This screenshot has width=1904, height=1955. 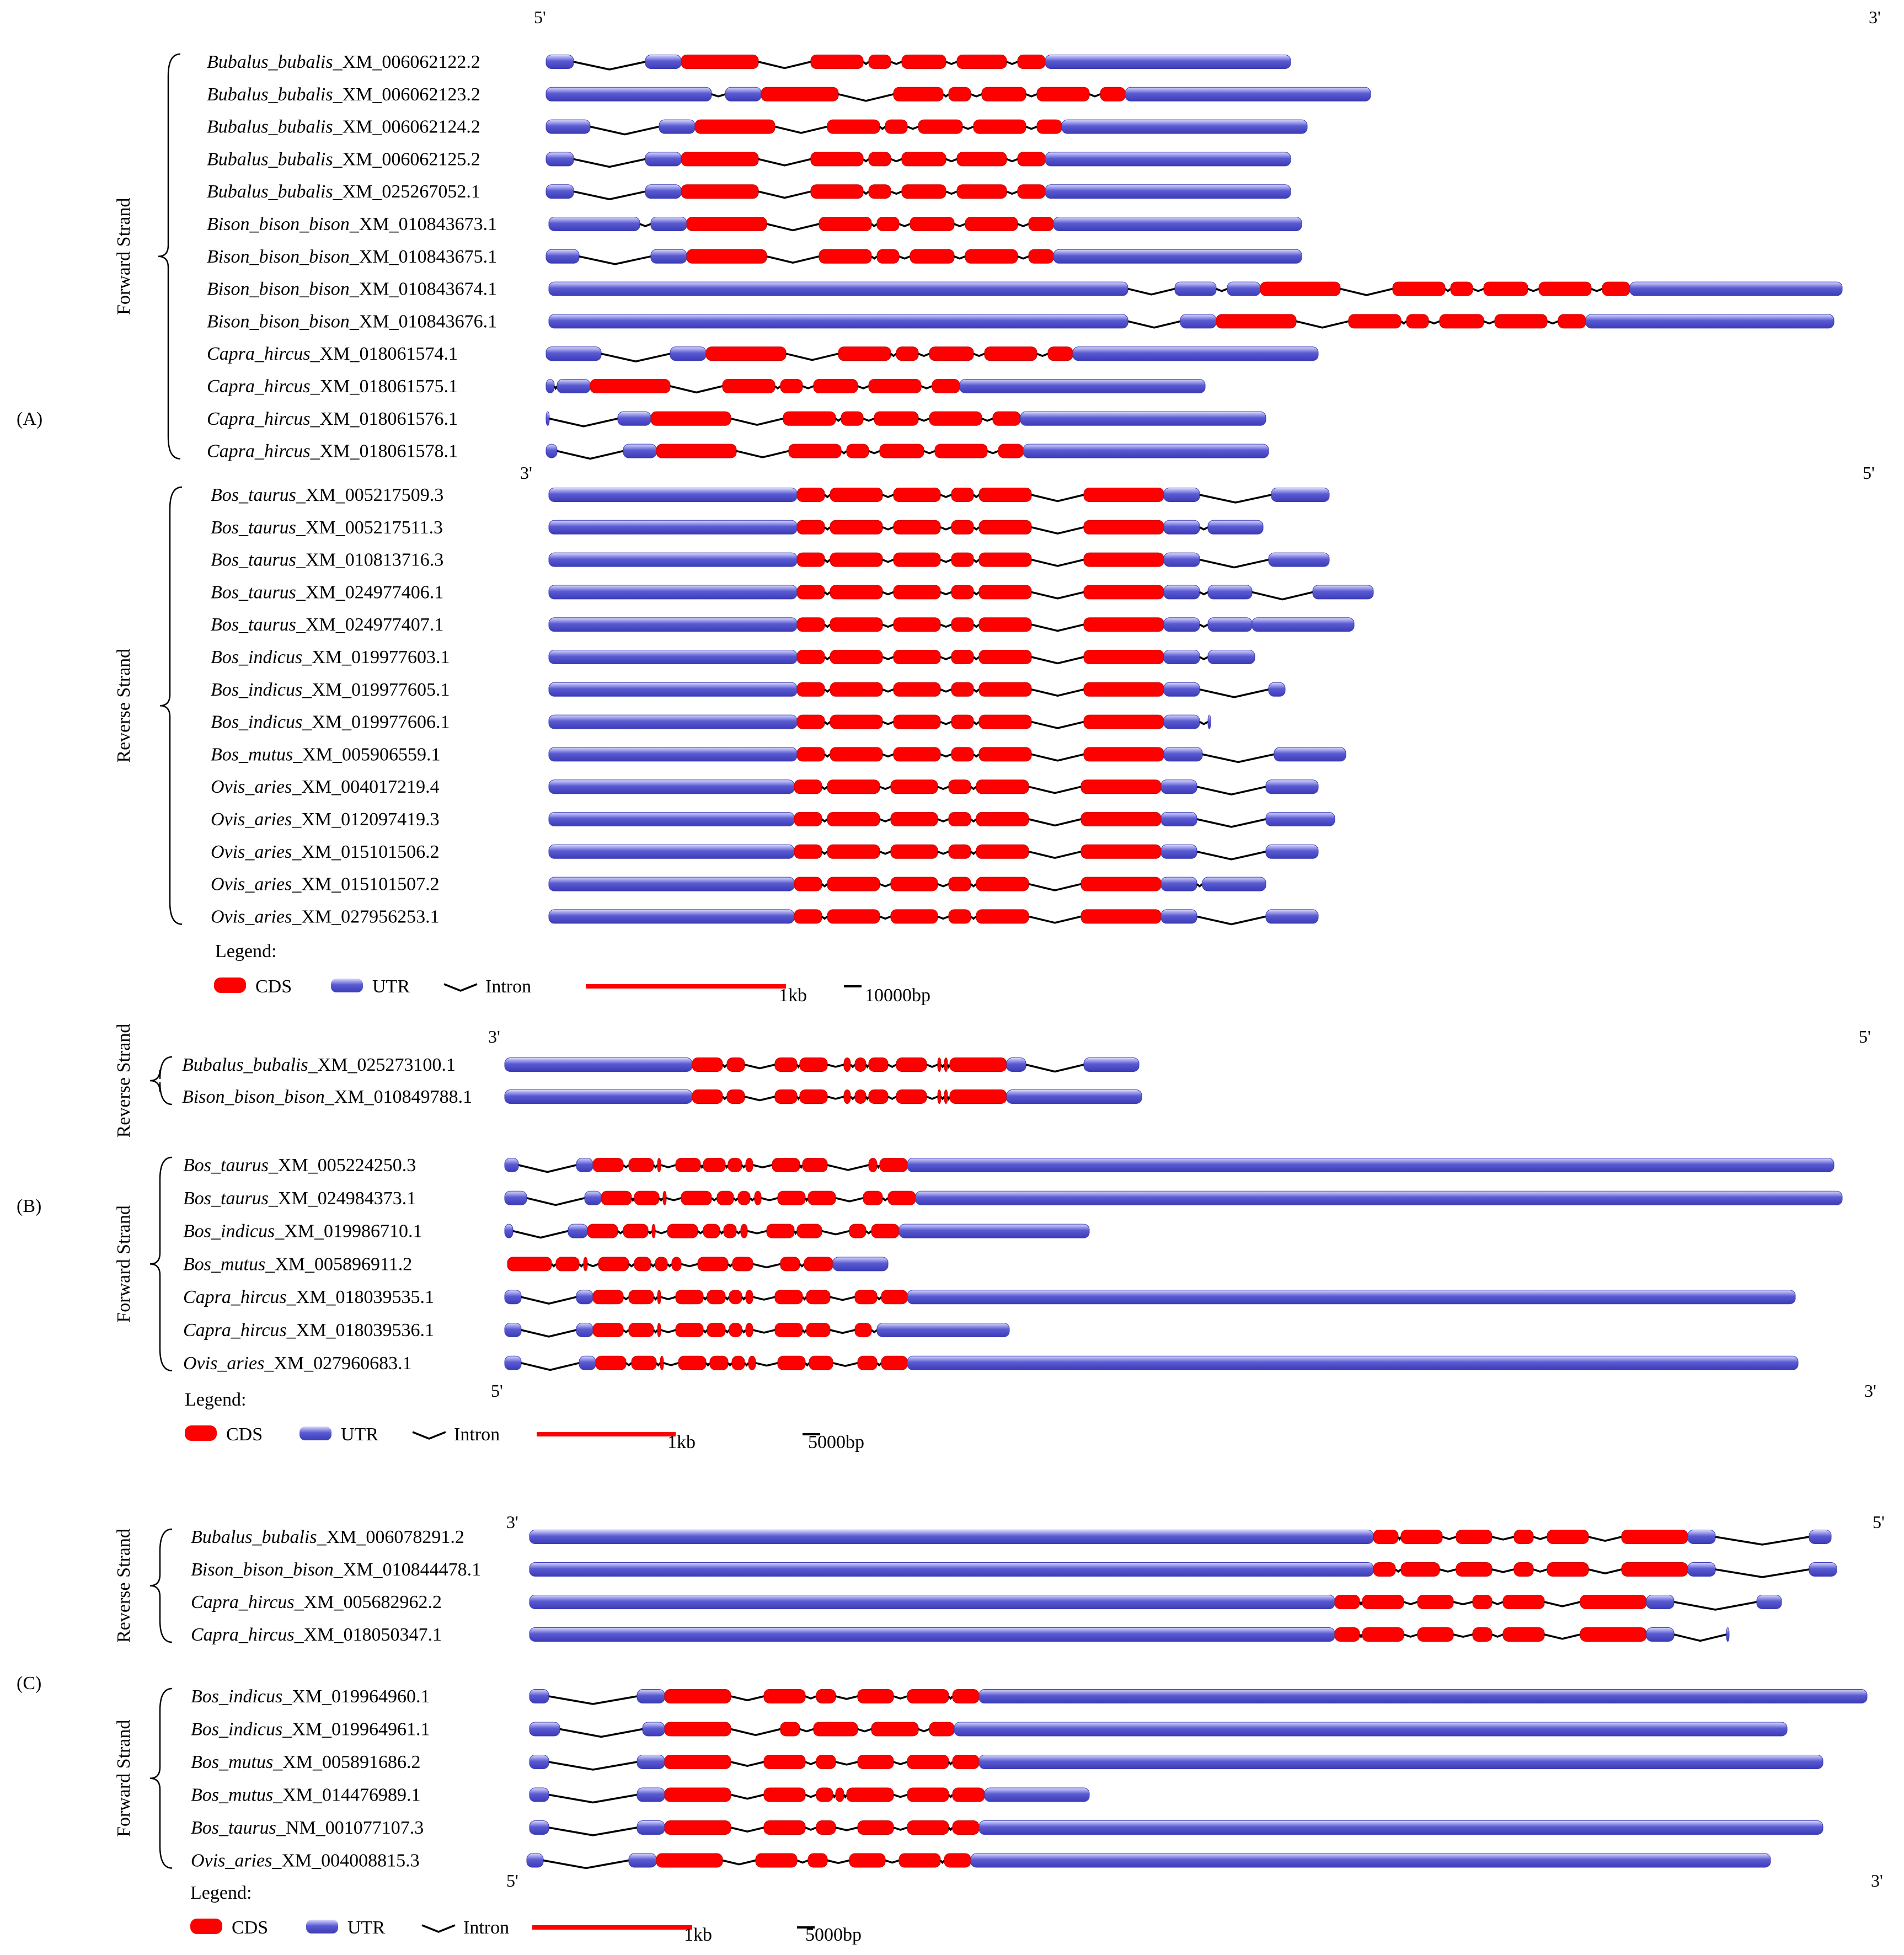 I want to click on gene-row: Ovis_aries_XM_004017219.4, so click(x=765, y=787).